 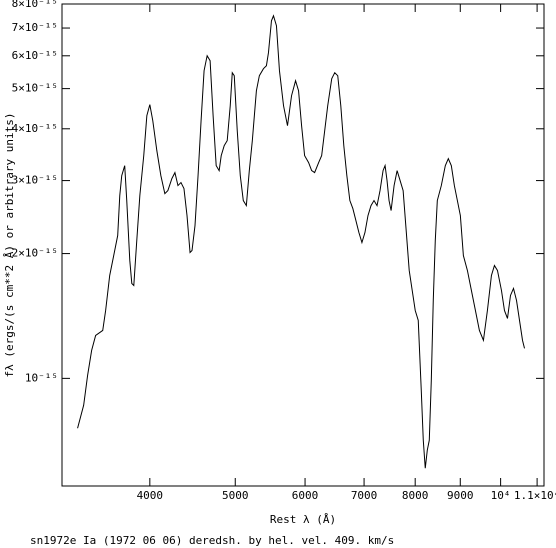 I want to click on x-tick-label: 4000, so click(x=150, y=495).